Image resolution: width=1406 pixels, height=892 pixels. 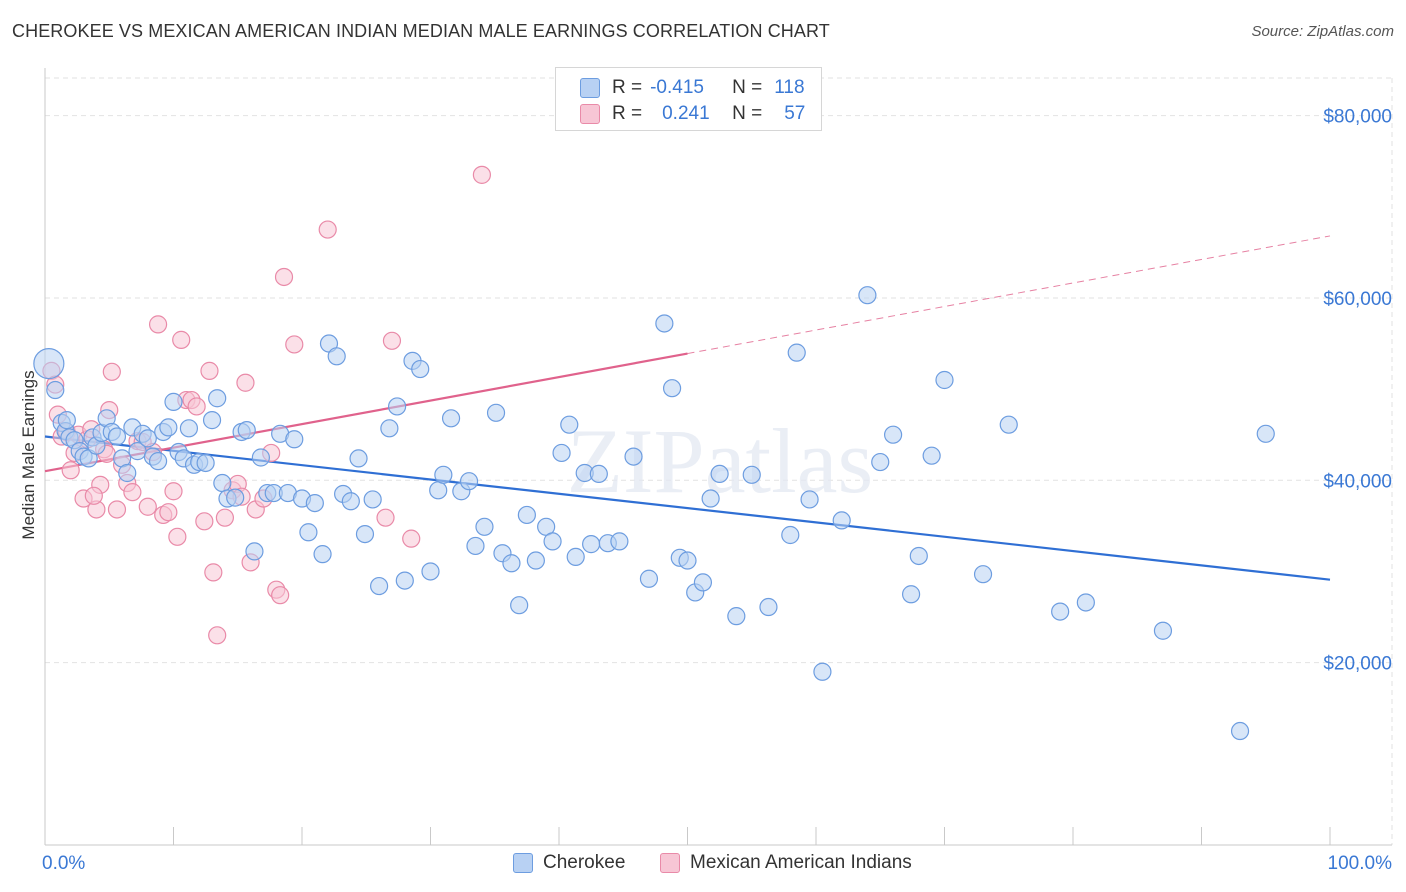 I want to click on bottom-legend-swatch-cherokee, so click(x=523, y=863).